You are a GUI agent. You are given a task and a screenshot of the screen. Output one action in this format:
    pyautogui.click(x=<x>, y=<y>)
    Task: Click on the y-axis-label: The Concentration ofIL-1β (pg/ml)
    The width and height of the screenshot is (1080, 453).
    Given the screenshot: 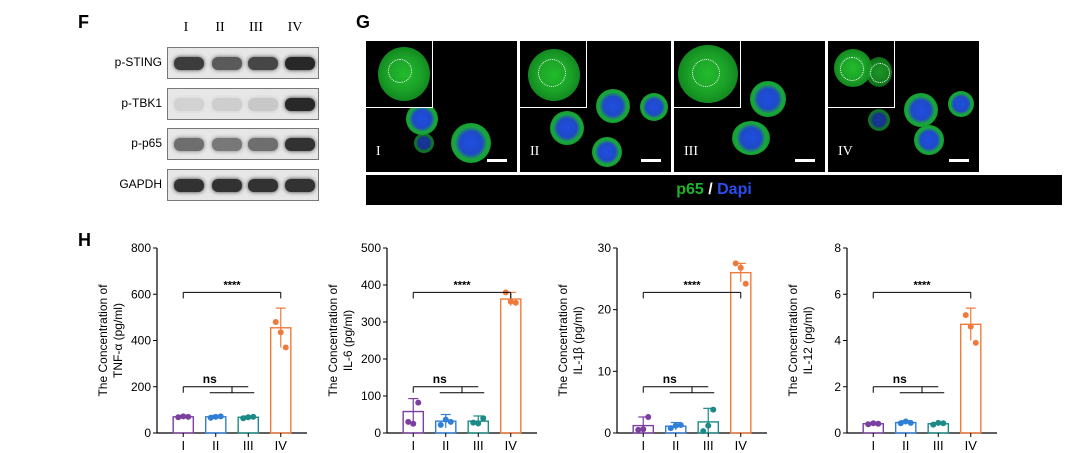 What is the action you would take?
    pyautogui.click(x=570, y=340)
    